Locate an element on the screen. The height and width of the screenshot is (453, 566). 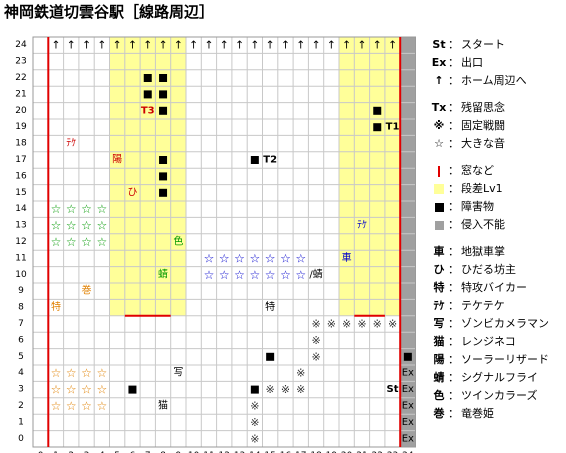
obstacle-block is located at coordinates (163, 94).